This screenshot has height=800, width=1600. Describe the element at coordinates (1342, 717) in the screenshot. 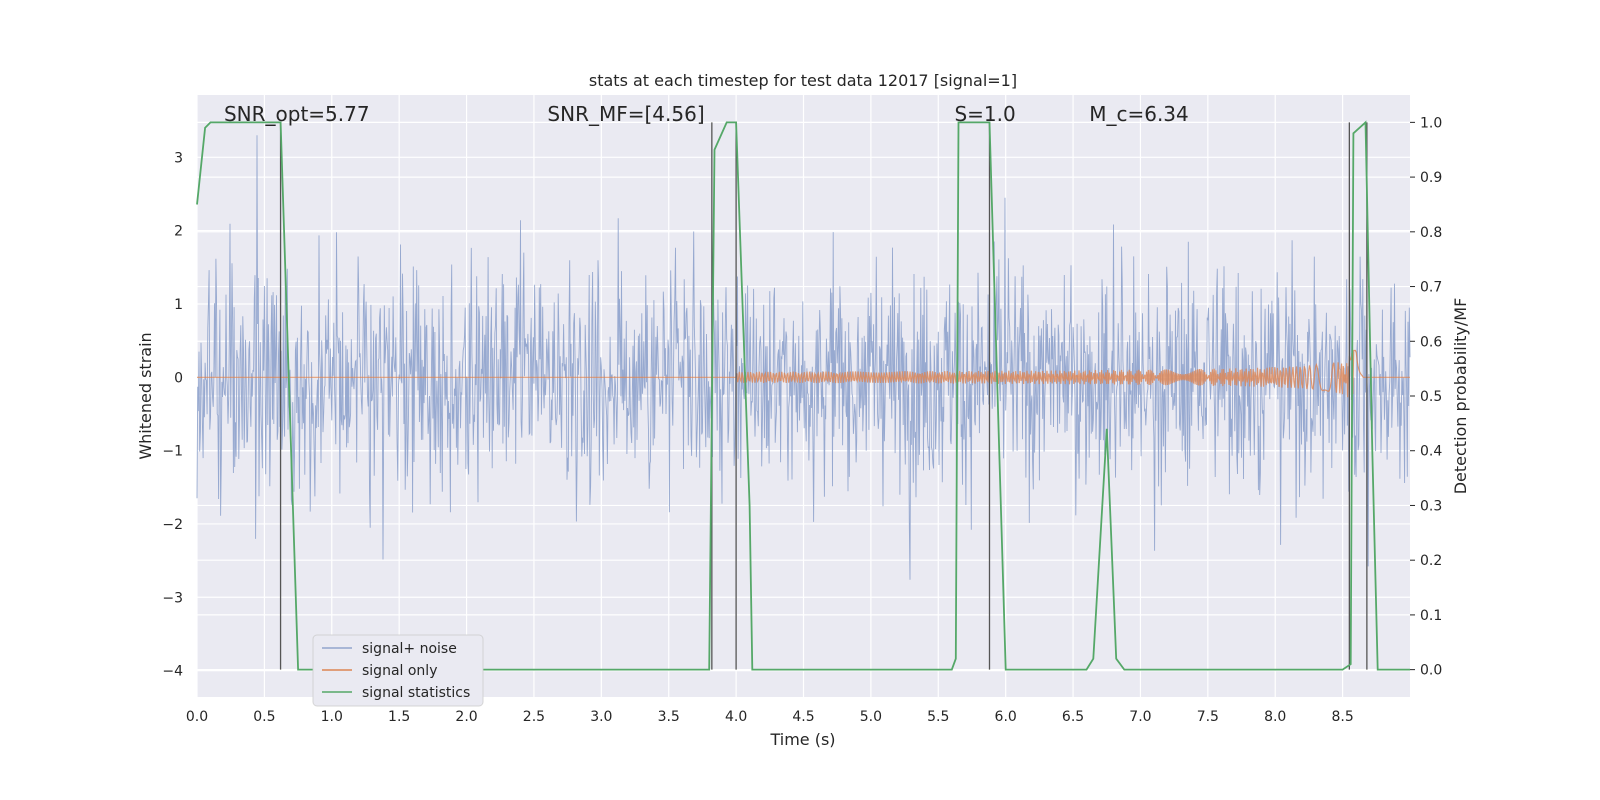

I see `x-tick-label: 8.5` at that location.